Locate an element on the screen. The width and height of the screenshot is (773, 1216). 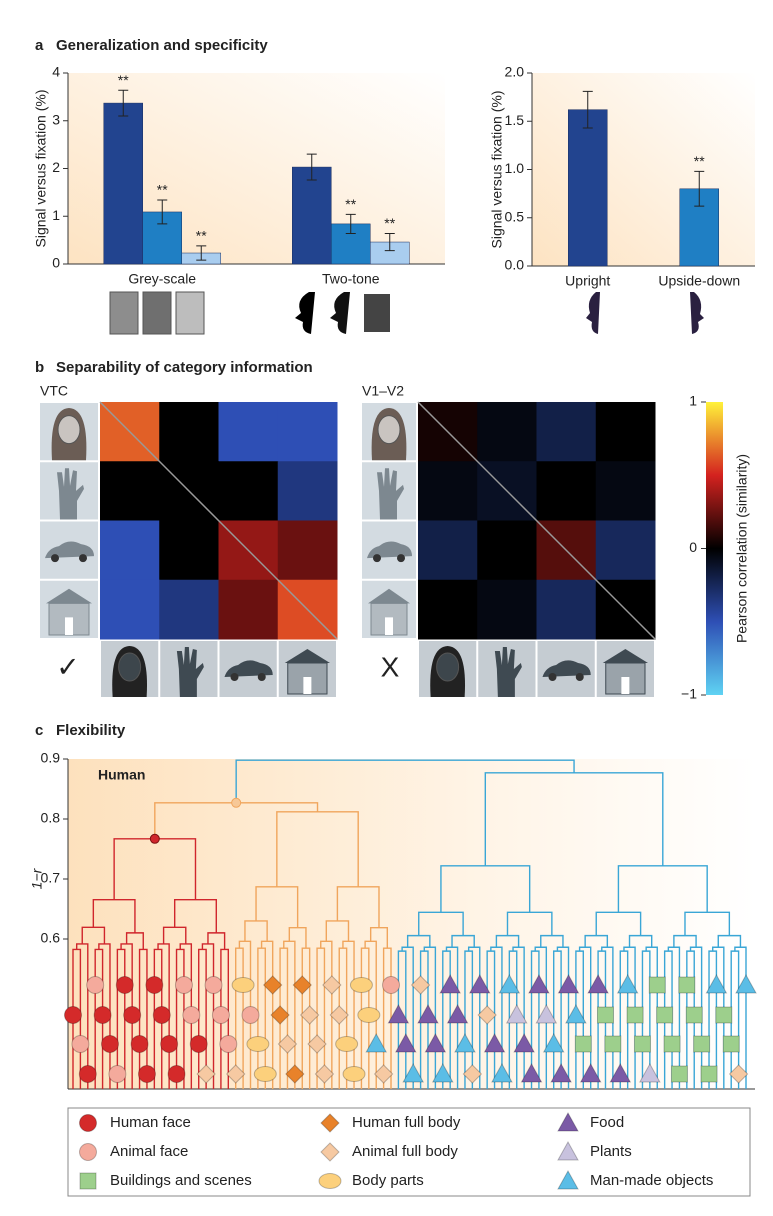
plot-background is located at coordinates (643, 169).